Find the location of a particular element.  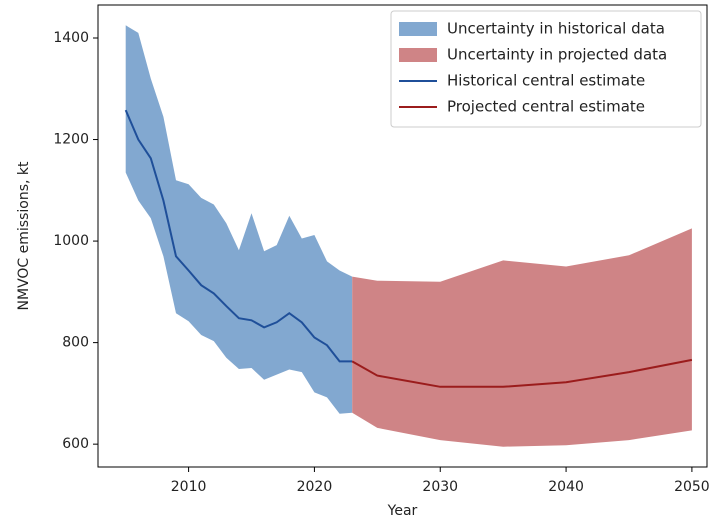

x-tick-label: 2010 is located at coordinates (189, 487).